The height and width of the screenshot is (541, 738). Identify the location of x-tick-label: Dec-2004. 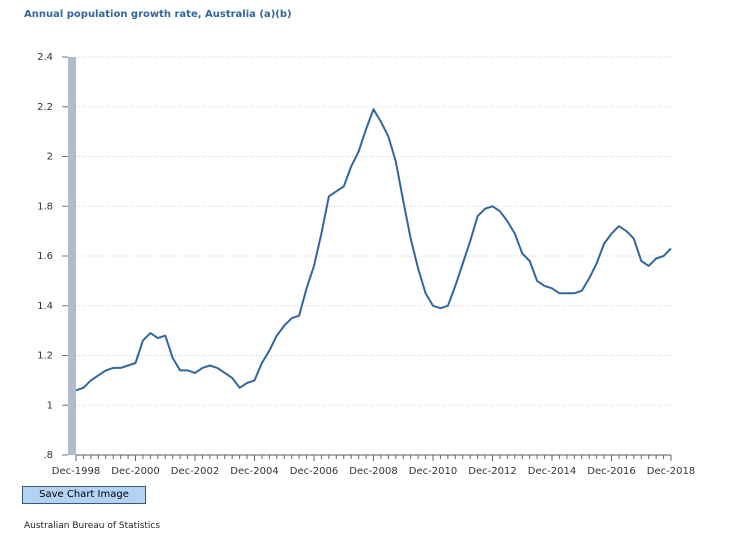
(254, 471).